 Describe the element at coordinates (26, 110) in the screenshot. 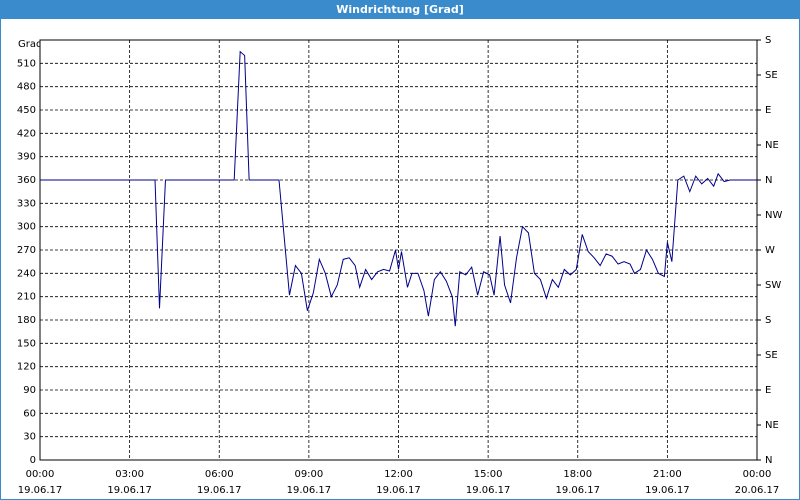

I see `y-tick-label: 450` at that location.